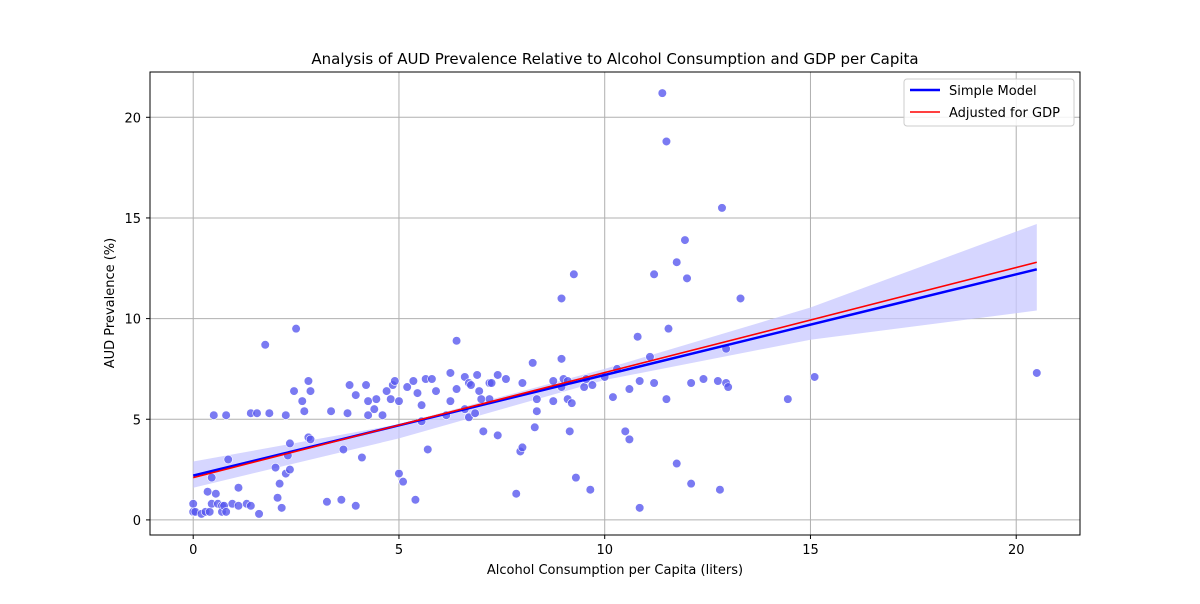  Describe the element at coordinates (615, 570) in the screenshot. I see `x-axis-label: Alcohol Consumption per Capita (liters)` at that location.